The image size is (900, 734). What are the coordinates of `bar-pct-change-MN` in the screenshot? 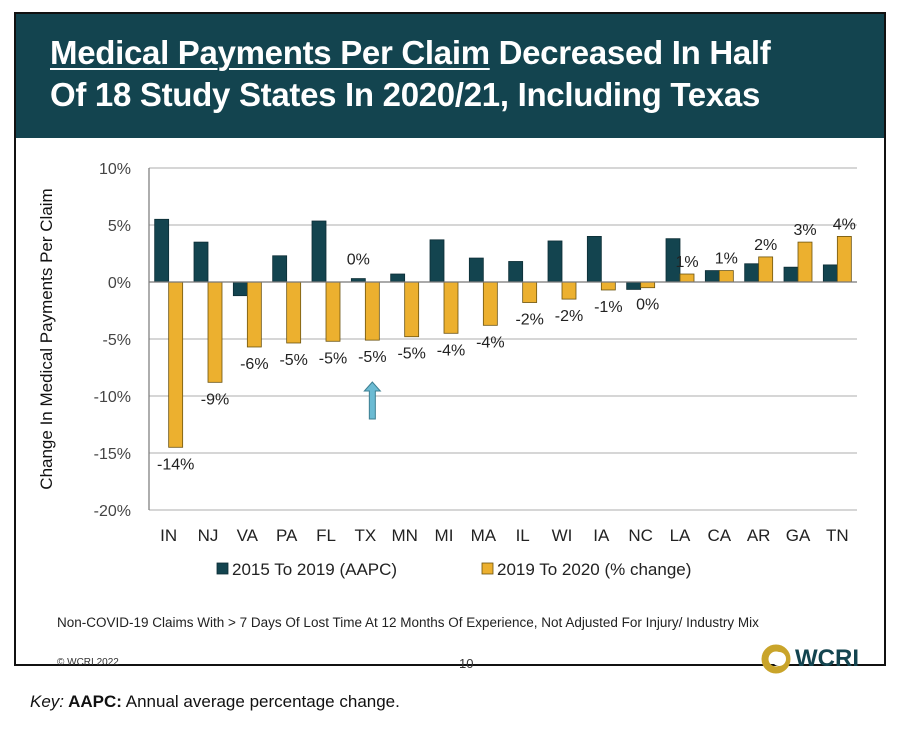 It's located at (412, 309).